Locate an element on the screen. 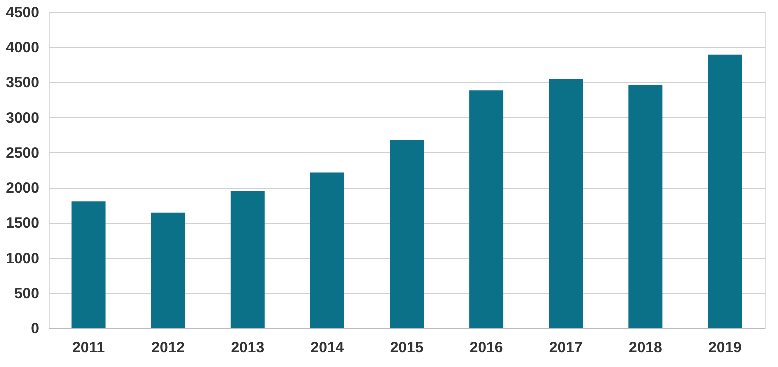 The width and height of the screenshot is (778, 367). x-tick-label: 2014 is located at coordinates (327, 348).